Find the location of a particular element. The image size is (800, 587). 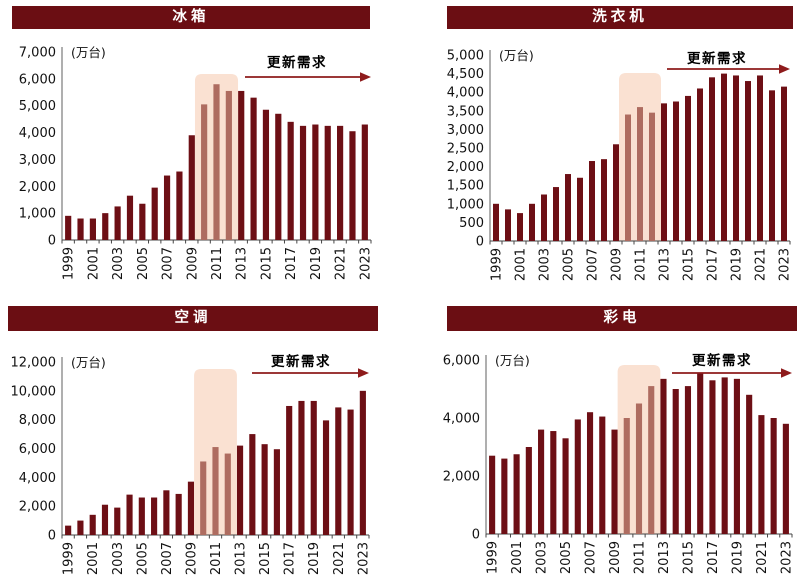

y-tick-label: 4,500 is located at coordinates (465, 74).